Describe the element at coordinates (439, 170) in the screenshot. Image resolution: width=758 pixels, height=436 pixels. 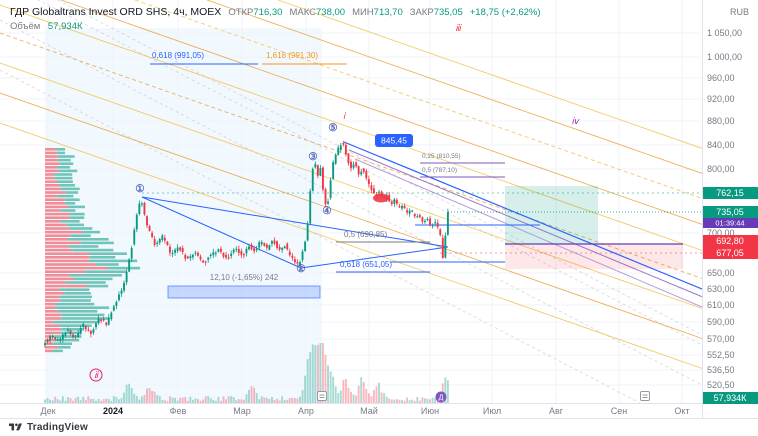
I see `fib-label: 0,5 (787,10)` at that location.